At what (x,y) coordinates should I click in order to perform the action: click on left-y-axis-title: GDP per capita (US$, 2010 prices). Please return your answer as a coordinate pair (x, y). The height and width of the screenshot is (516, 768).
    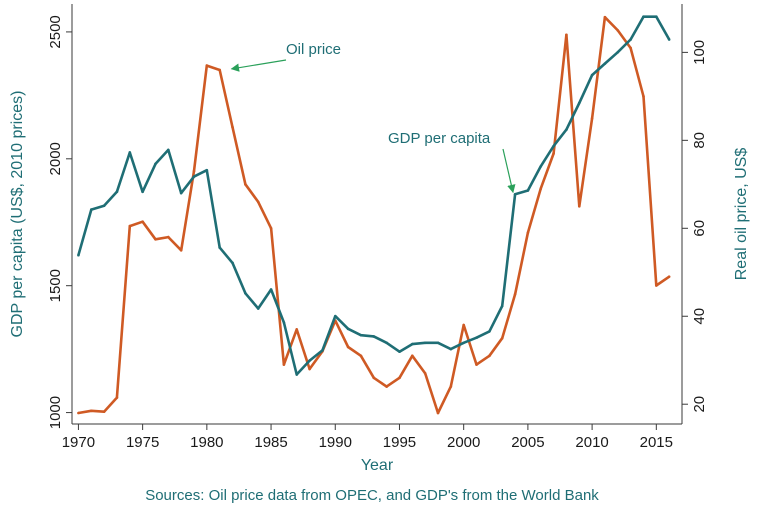
    Looking at the image, I should click on (17, 214).